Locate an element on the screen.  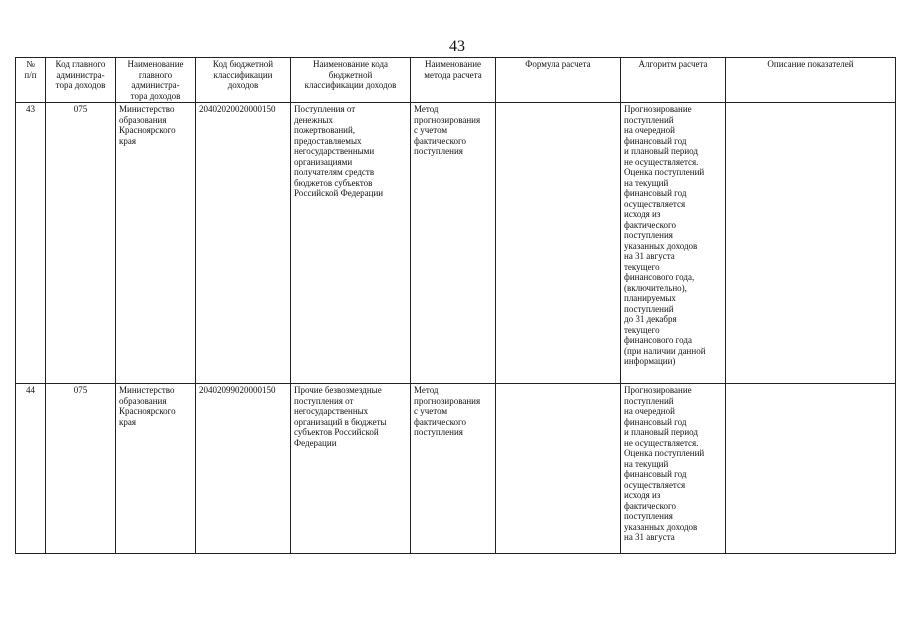
header-algorithm: Алгоритм расчета is located at coordinates (673, 80).